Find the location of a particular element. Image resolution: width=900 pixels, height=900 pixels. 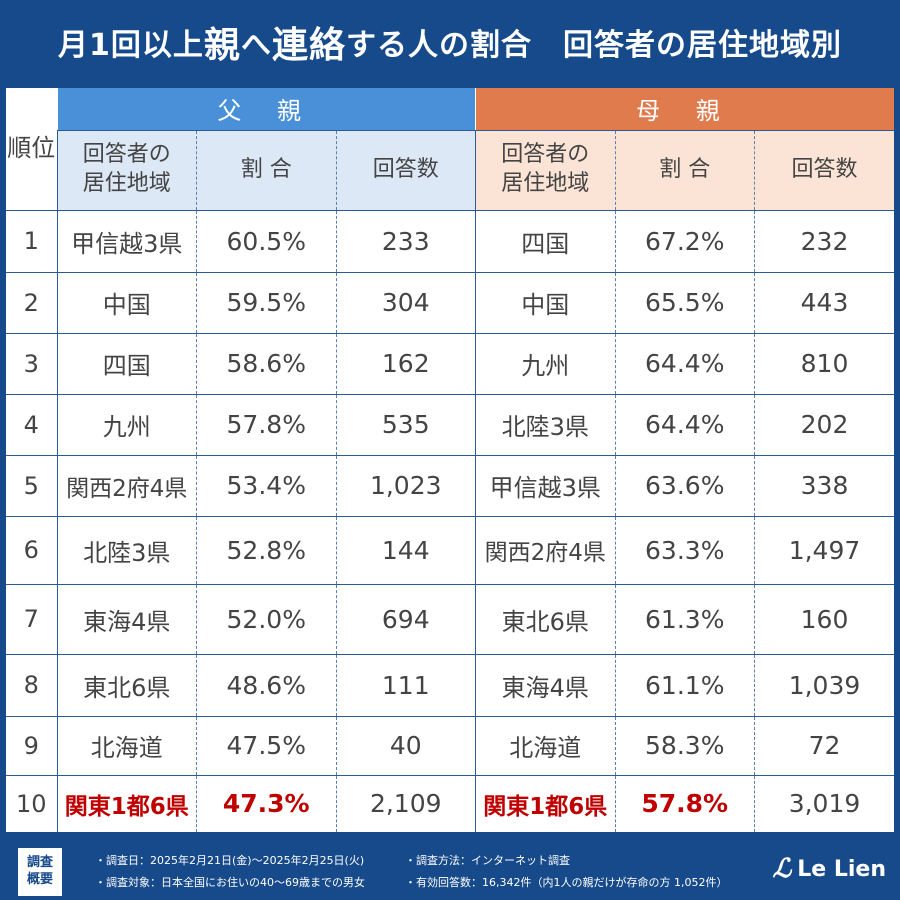

father-ratio-cell: 57.8% is located at coordinates (266, 425).